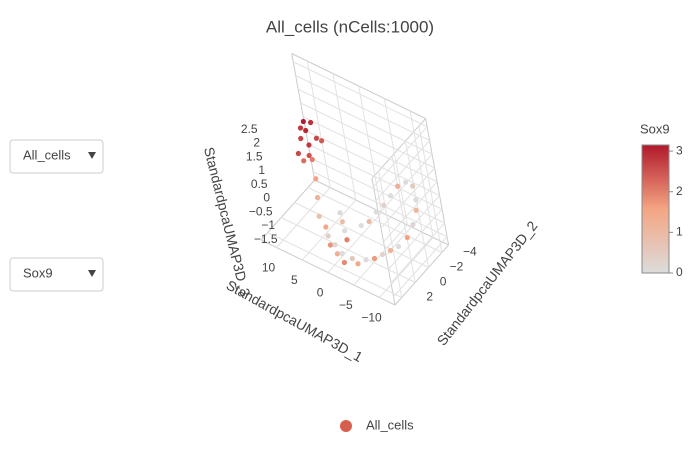 Image resolution: width=700 pixels, height=450 pixels. What do you see at coordinates (254, 156) in the screenshot?
I see `z-tick-label: 1.5` at bounding box center [254, 156].